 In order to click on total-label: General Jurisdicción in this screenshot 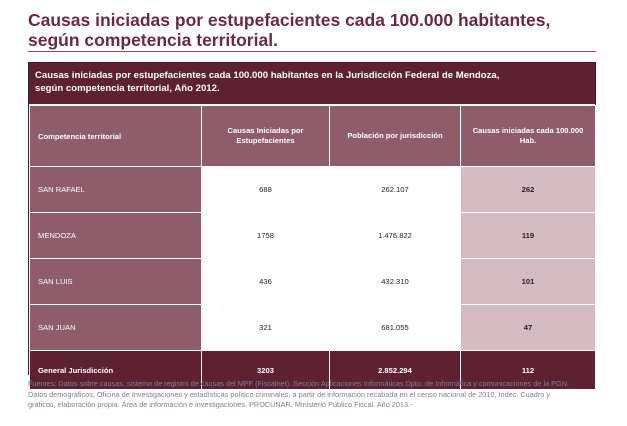, I will do `click(115, 370)`.